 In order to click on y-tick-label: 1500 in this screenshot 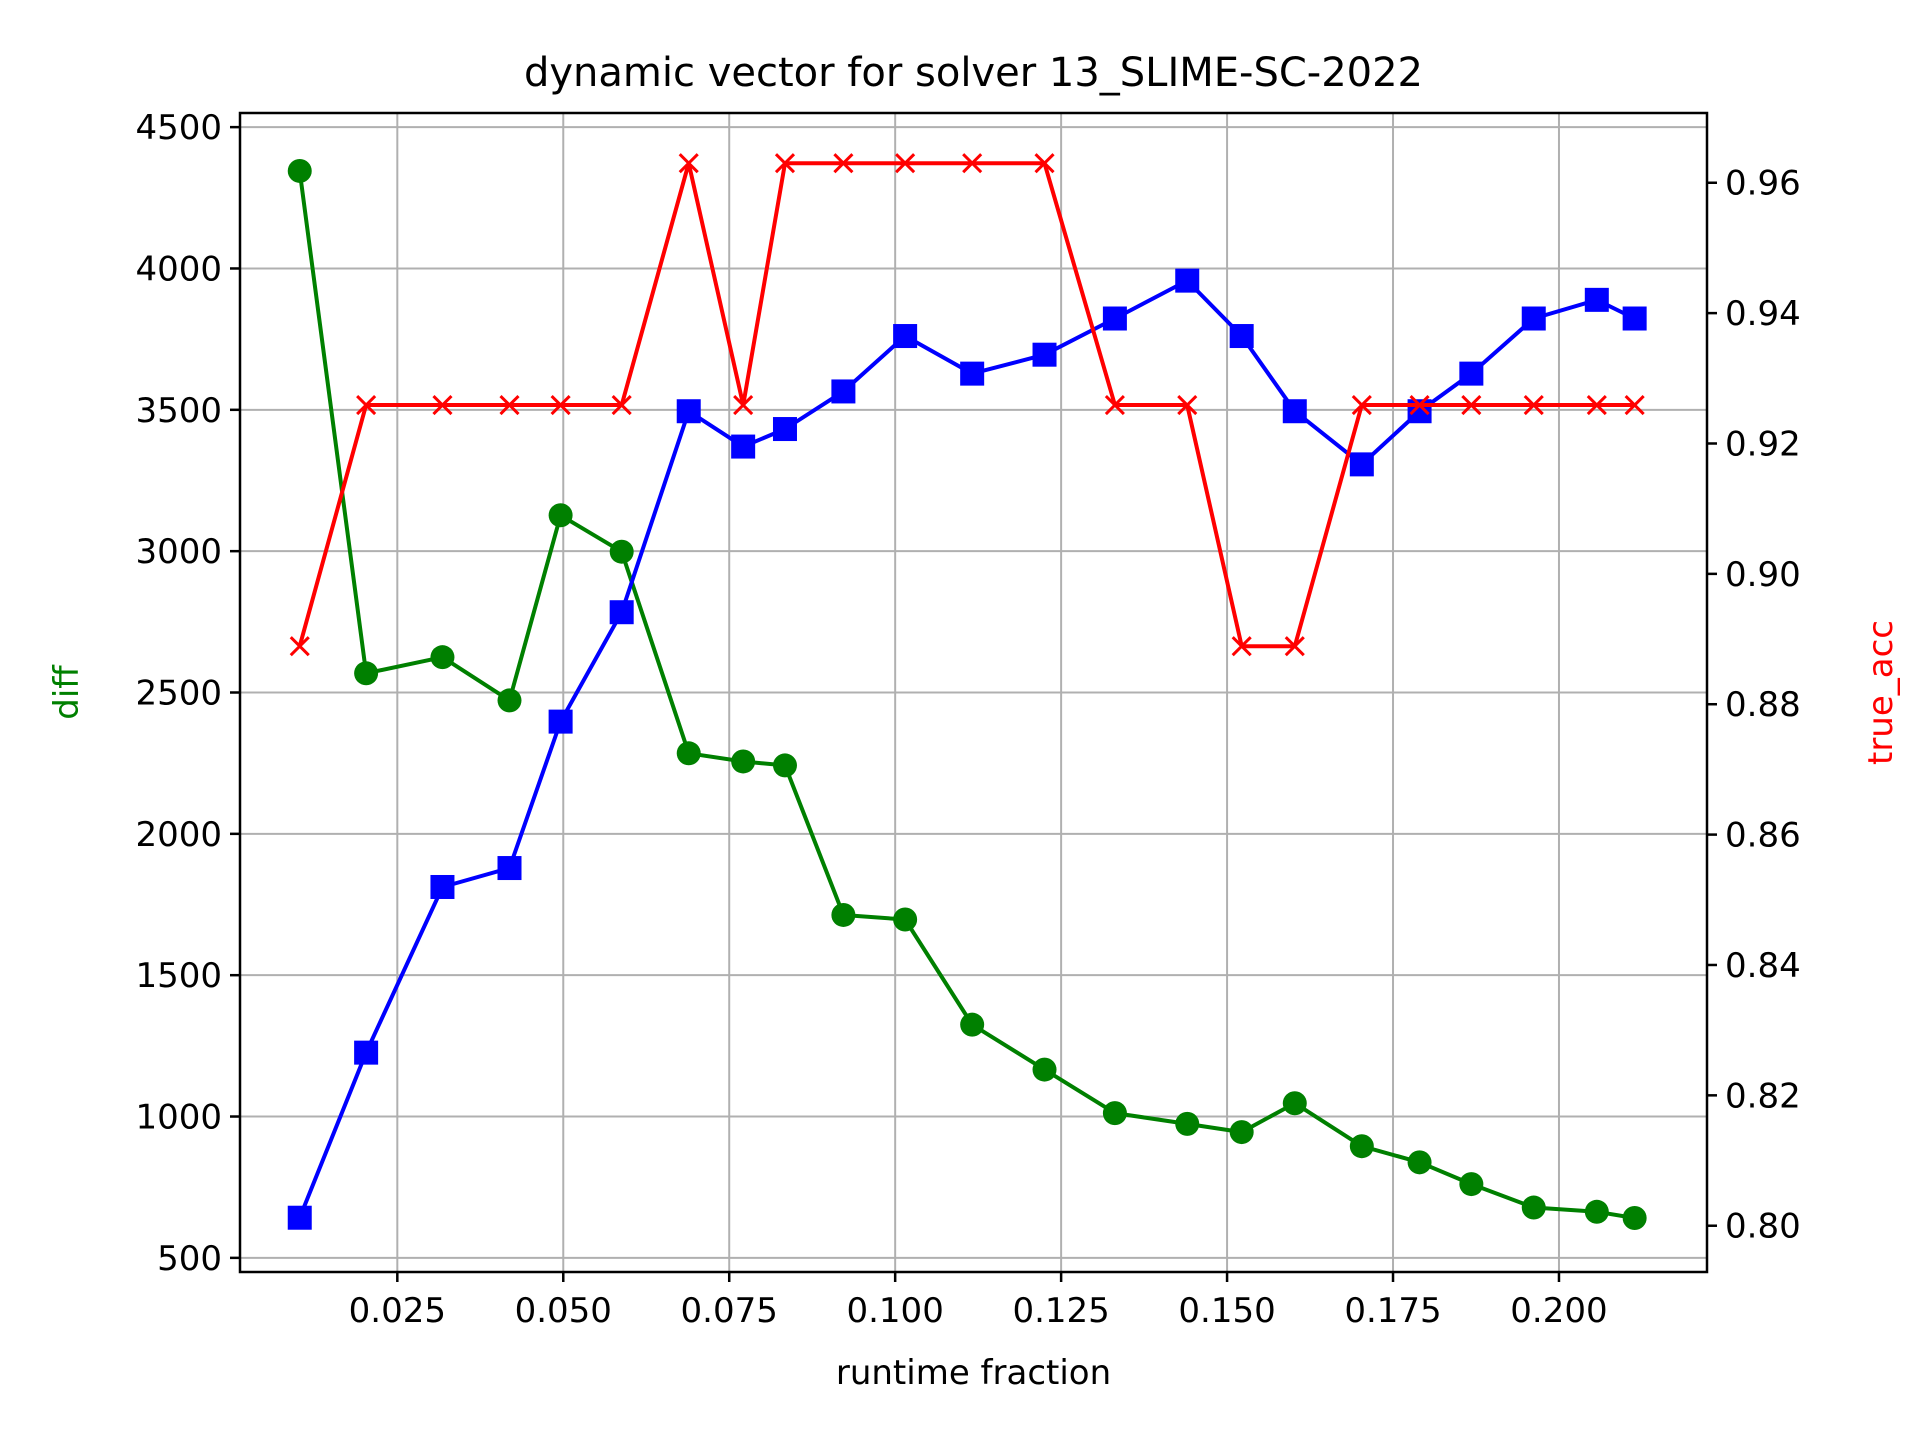, I will do `click(178, 976)`.